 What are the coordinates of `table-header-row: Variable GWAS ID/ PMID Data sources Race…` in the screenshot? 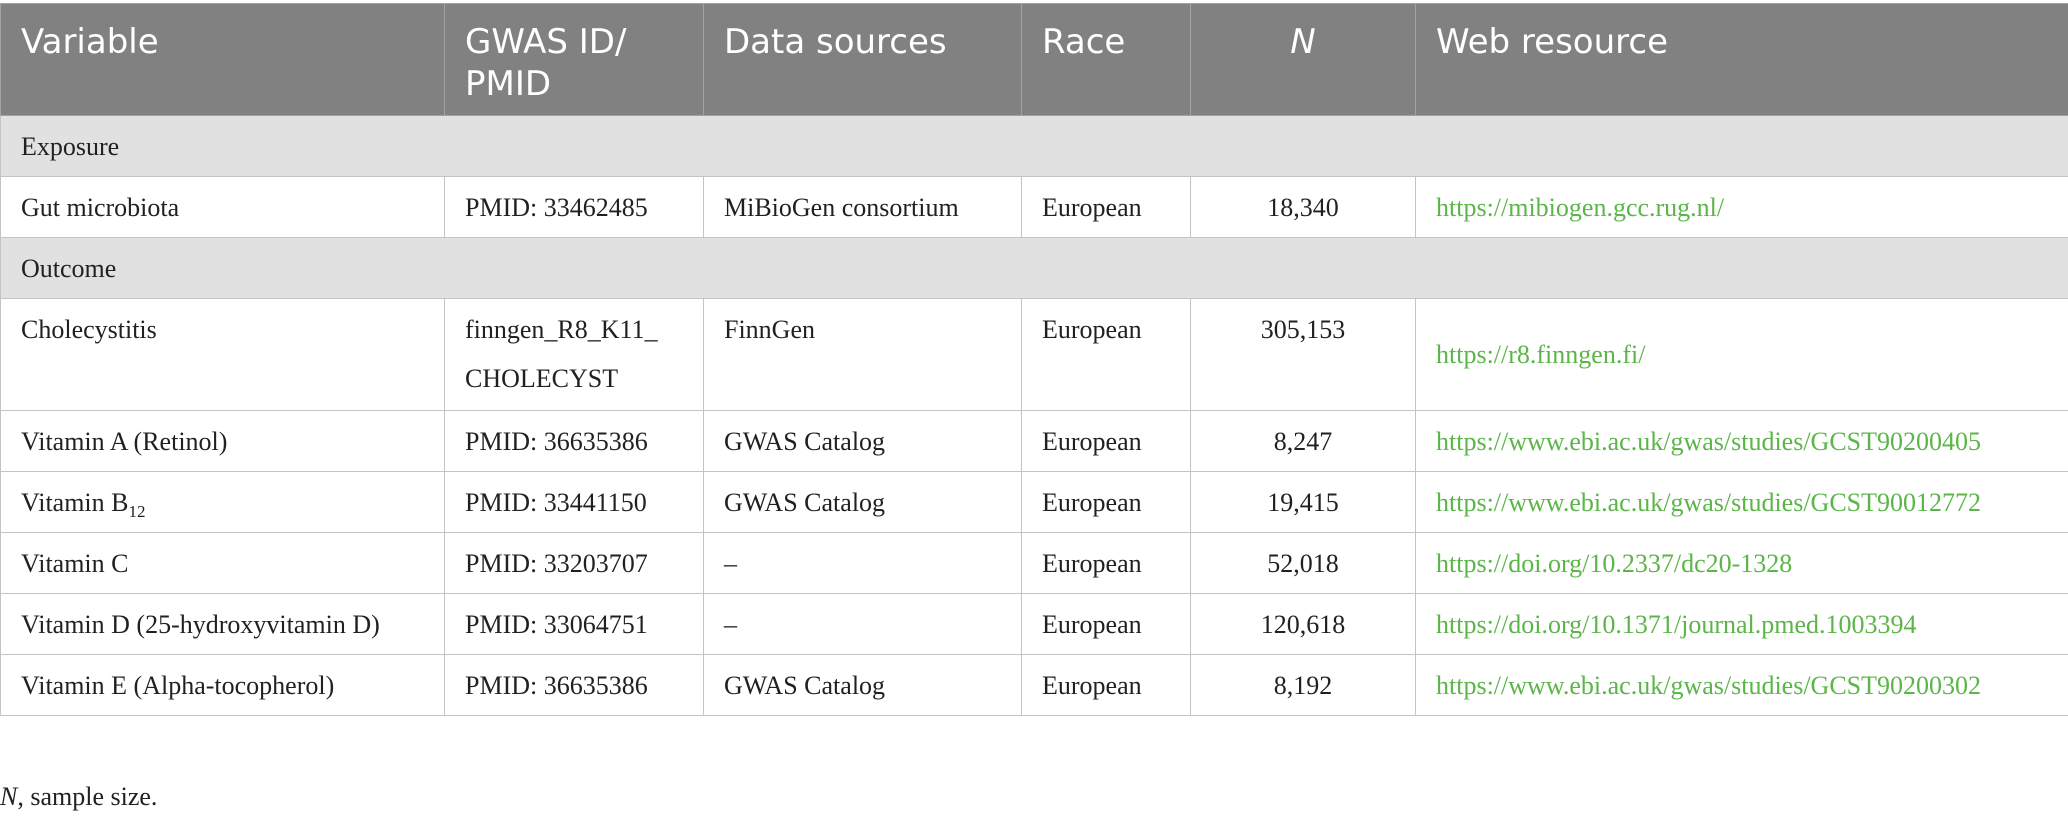 It's located at (1034, 59).